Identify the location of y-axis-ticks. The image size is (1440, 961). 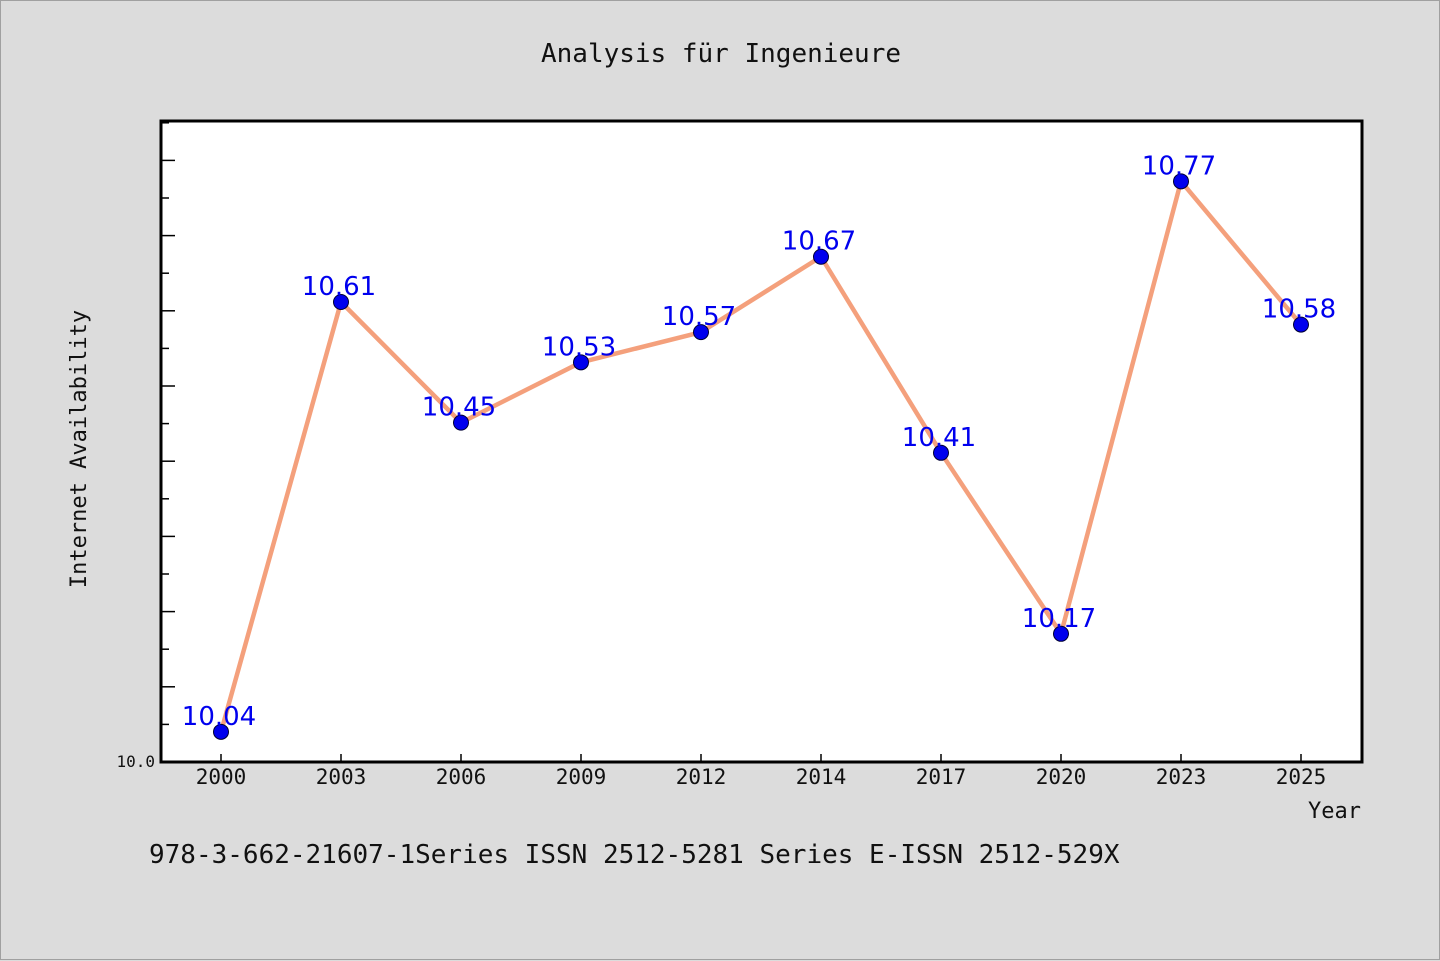
(168, 442).